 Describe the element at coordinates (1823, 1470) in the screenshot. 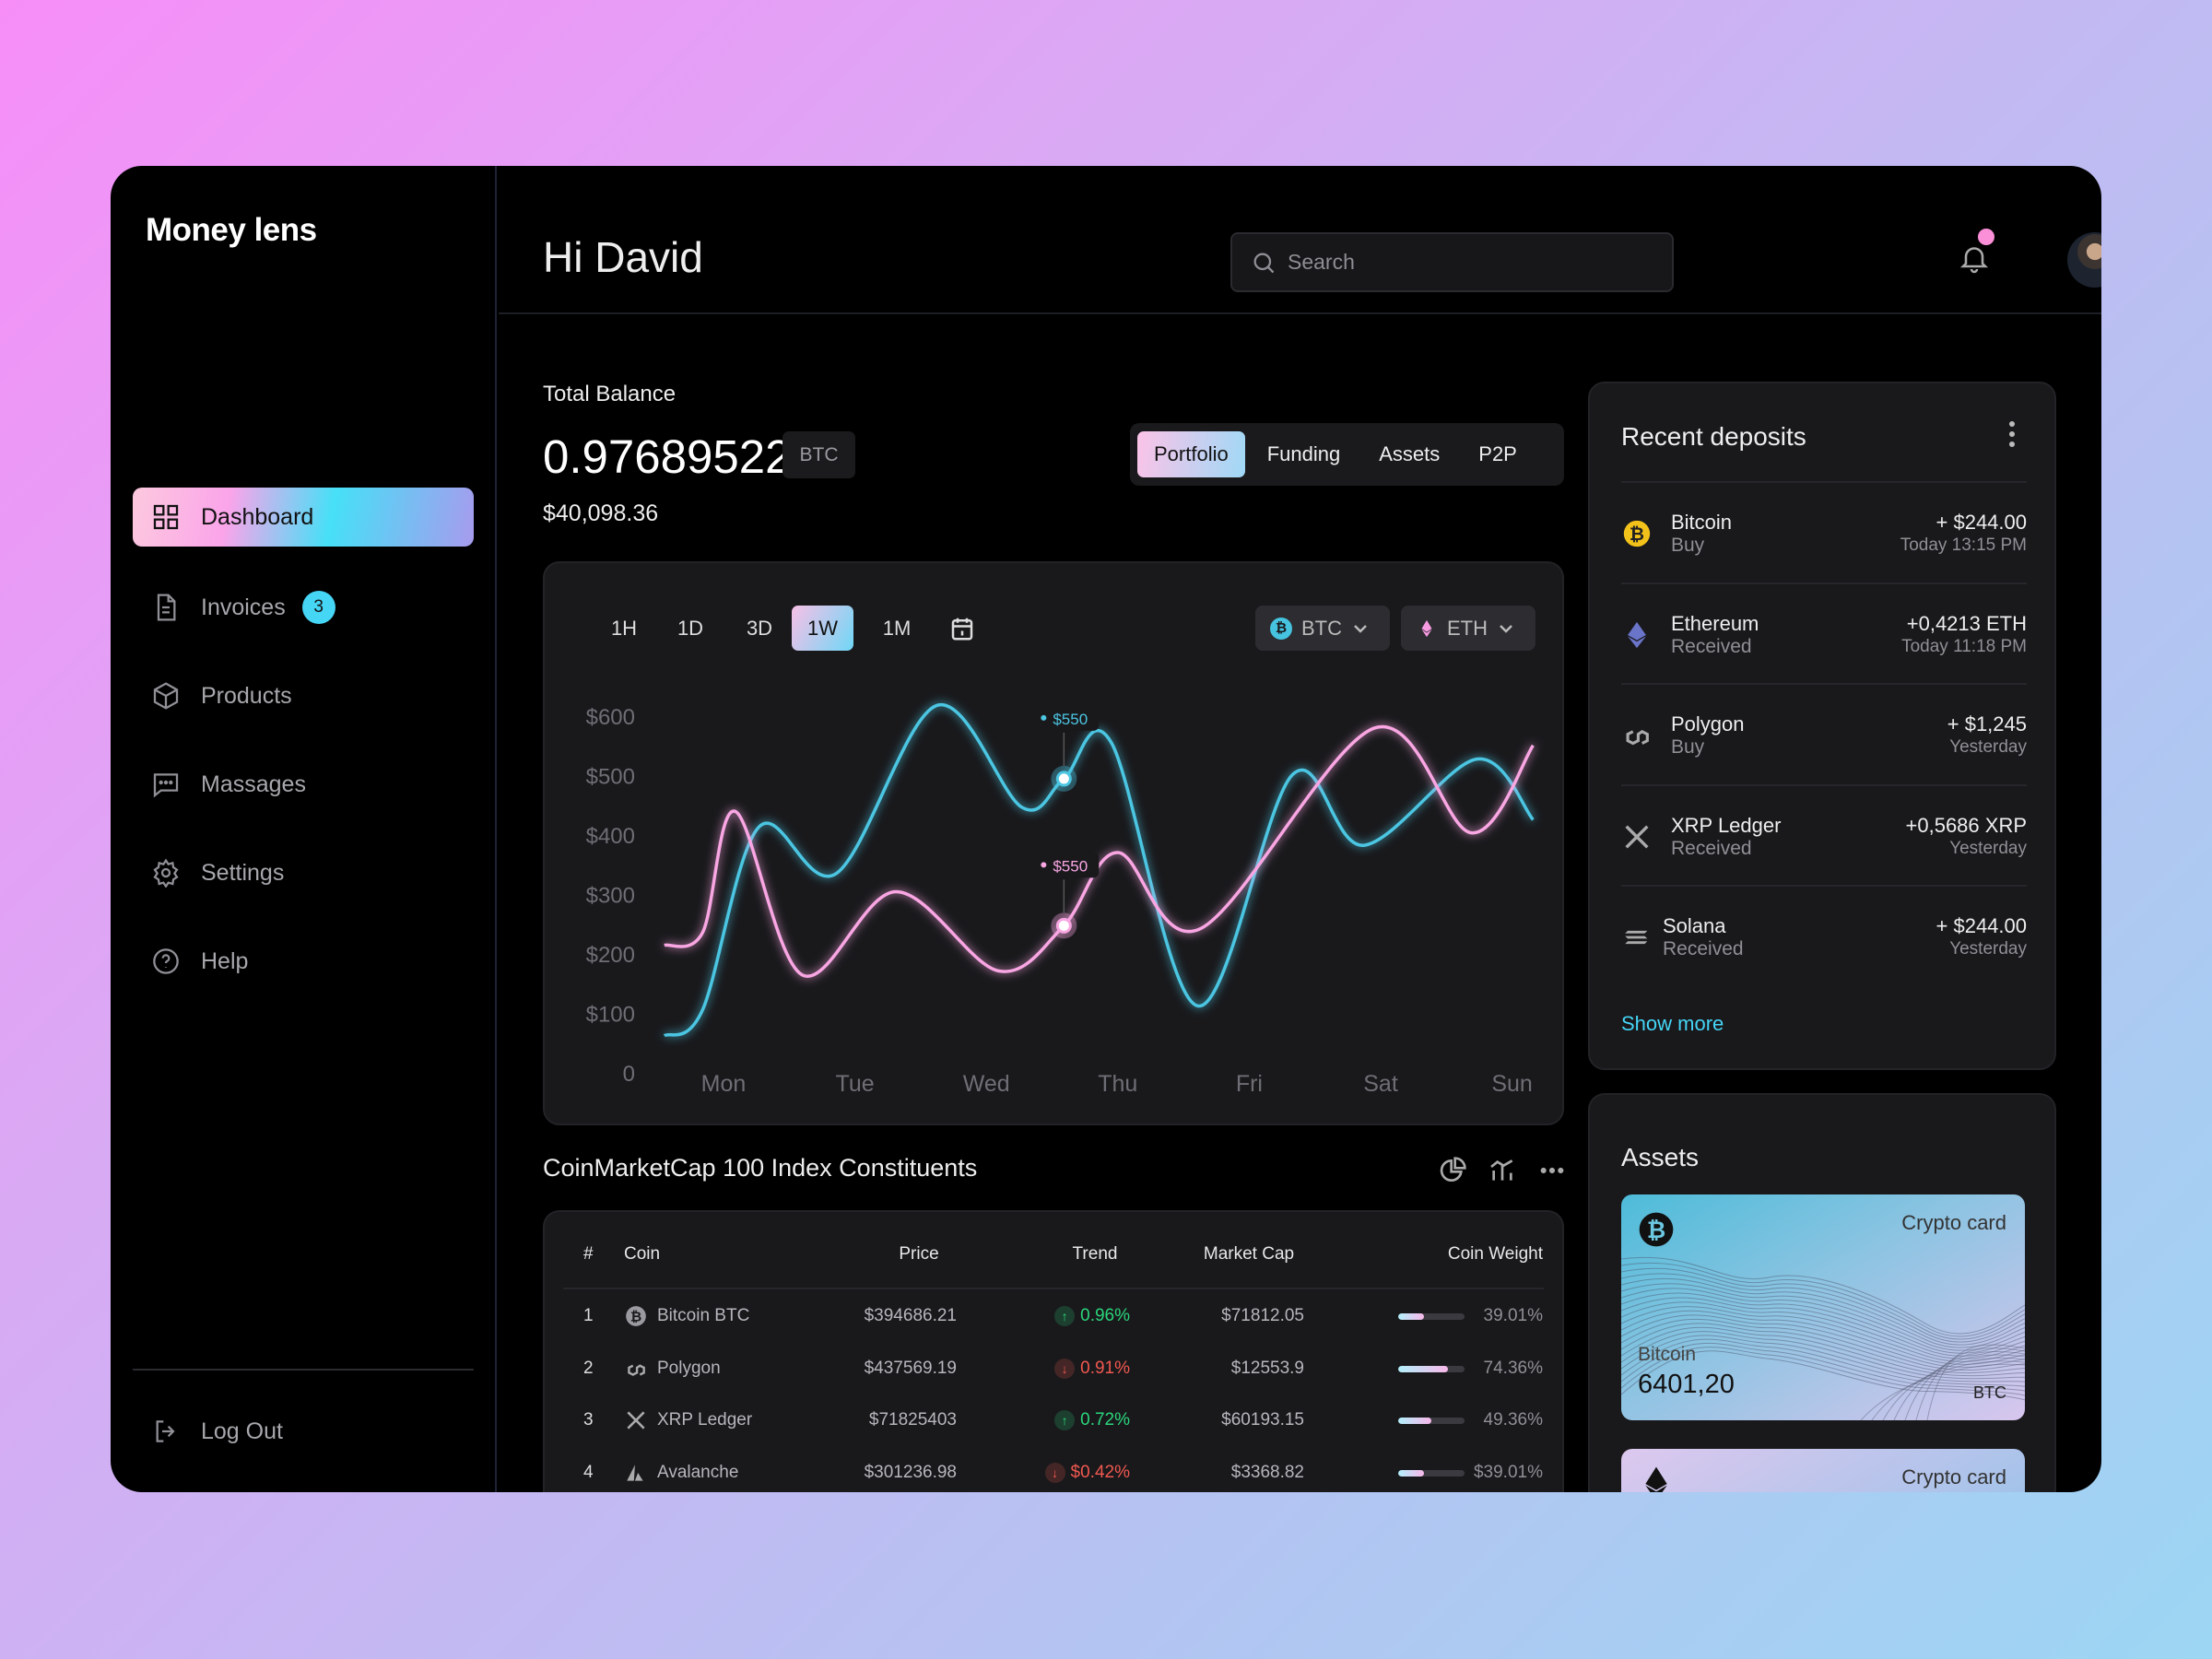

I see `crypto-card: Crypto card` at that location.